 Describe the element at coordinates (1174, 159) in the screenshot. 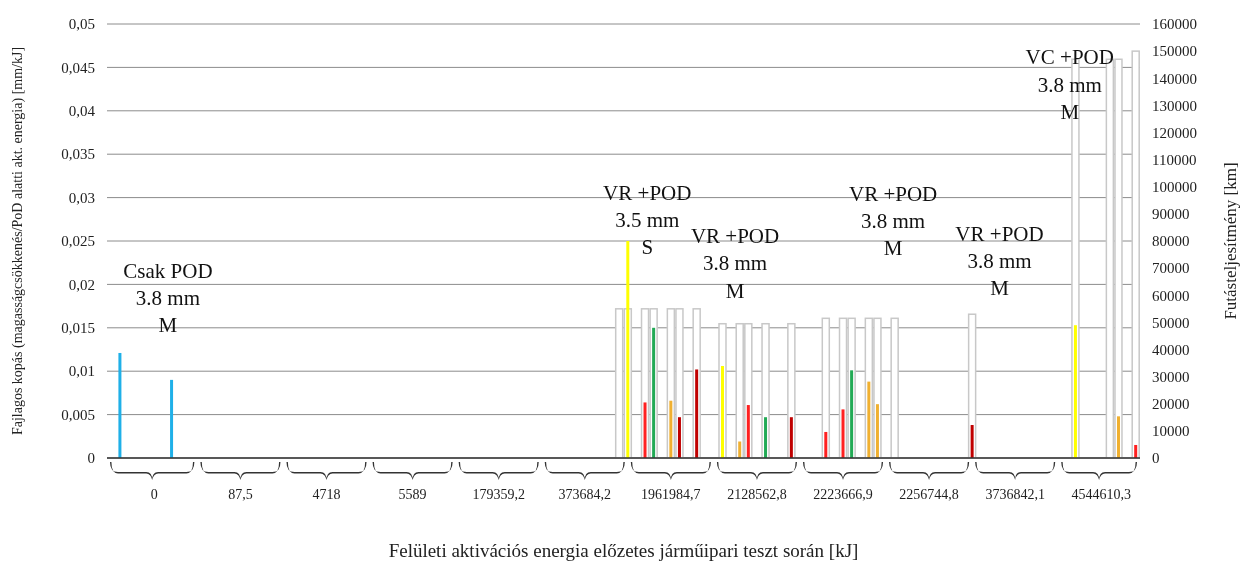

I see `y2-tick-label: 110000` at that location.